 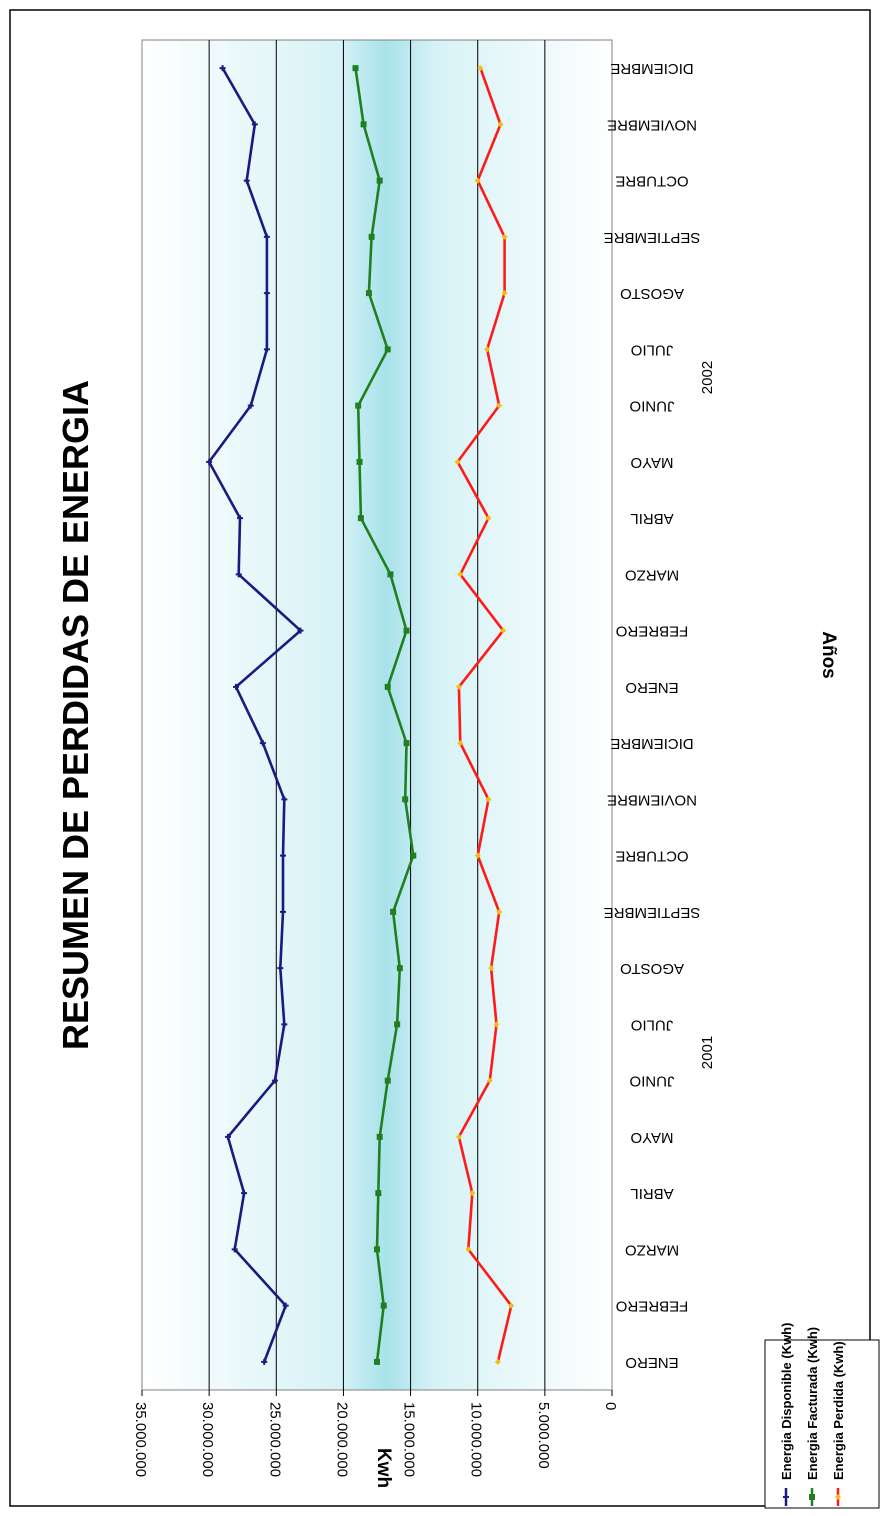 I want to click on x-tick-label: MARZO, so click(x=652, y=1249).